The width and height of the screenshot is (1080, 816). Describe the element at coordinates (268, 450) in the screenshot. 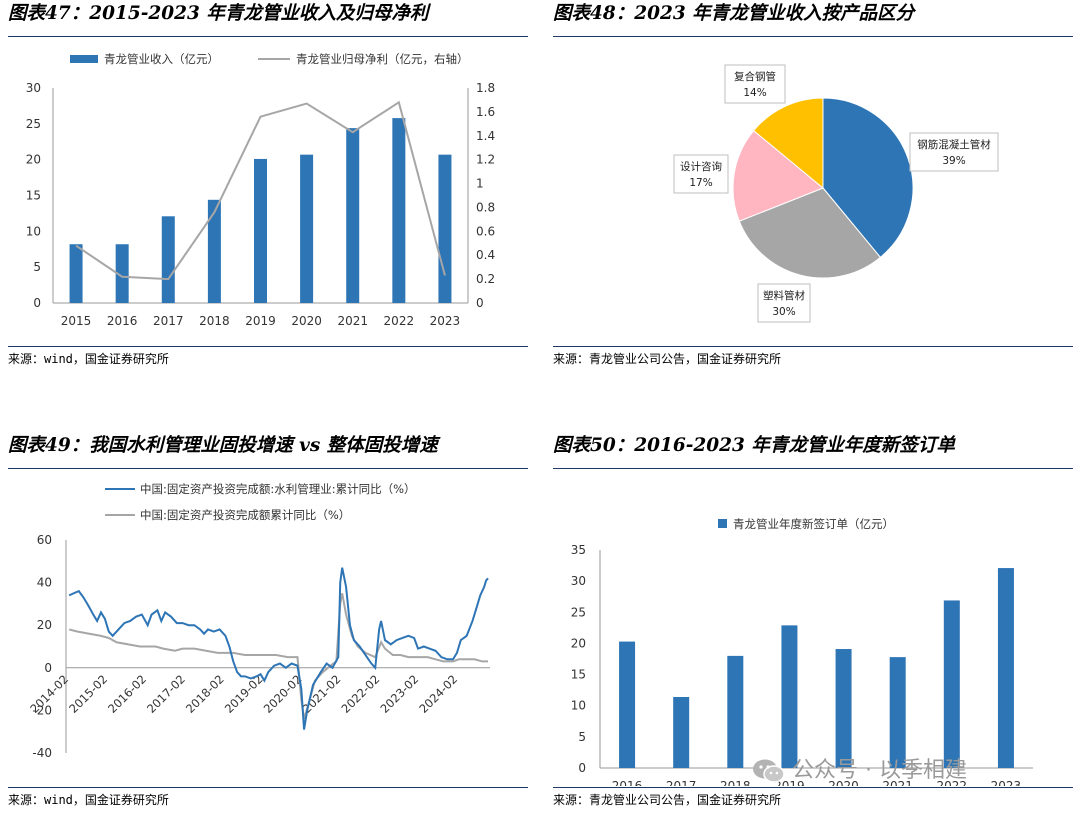

I see `chart-title: 图表49：我国水利管理业固投增速 vs 整体固投增速` at that location.